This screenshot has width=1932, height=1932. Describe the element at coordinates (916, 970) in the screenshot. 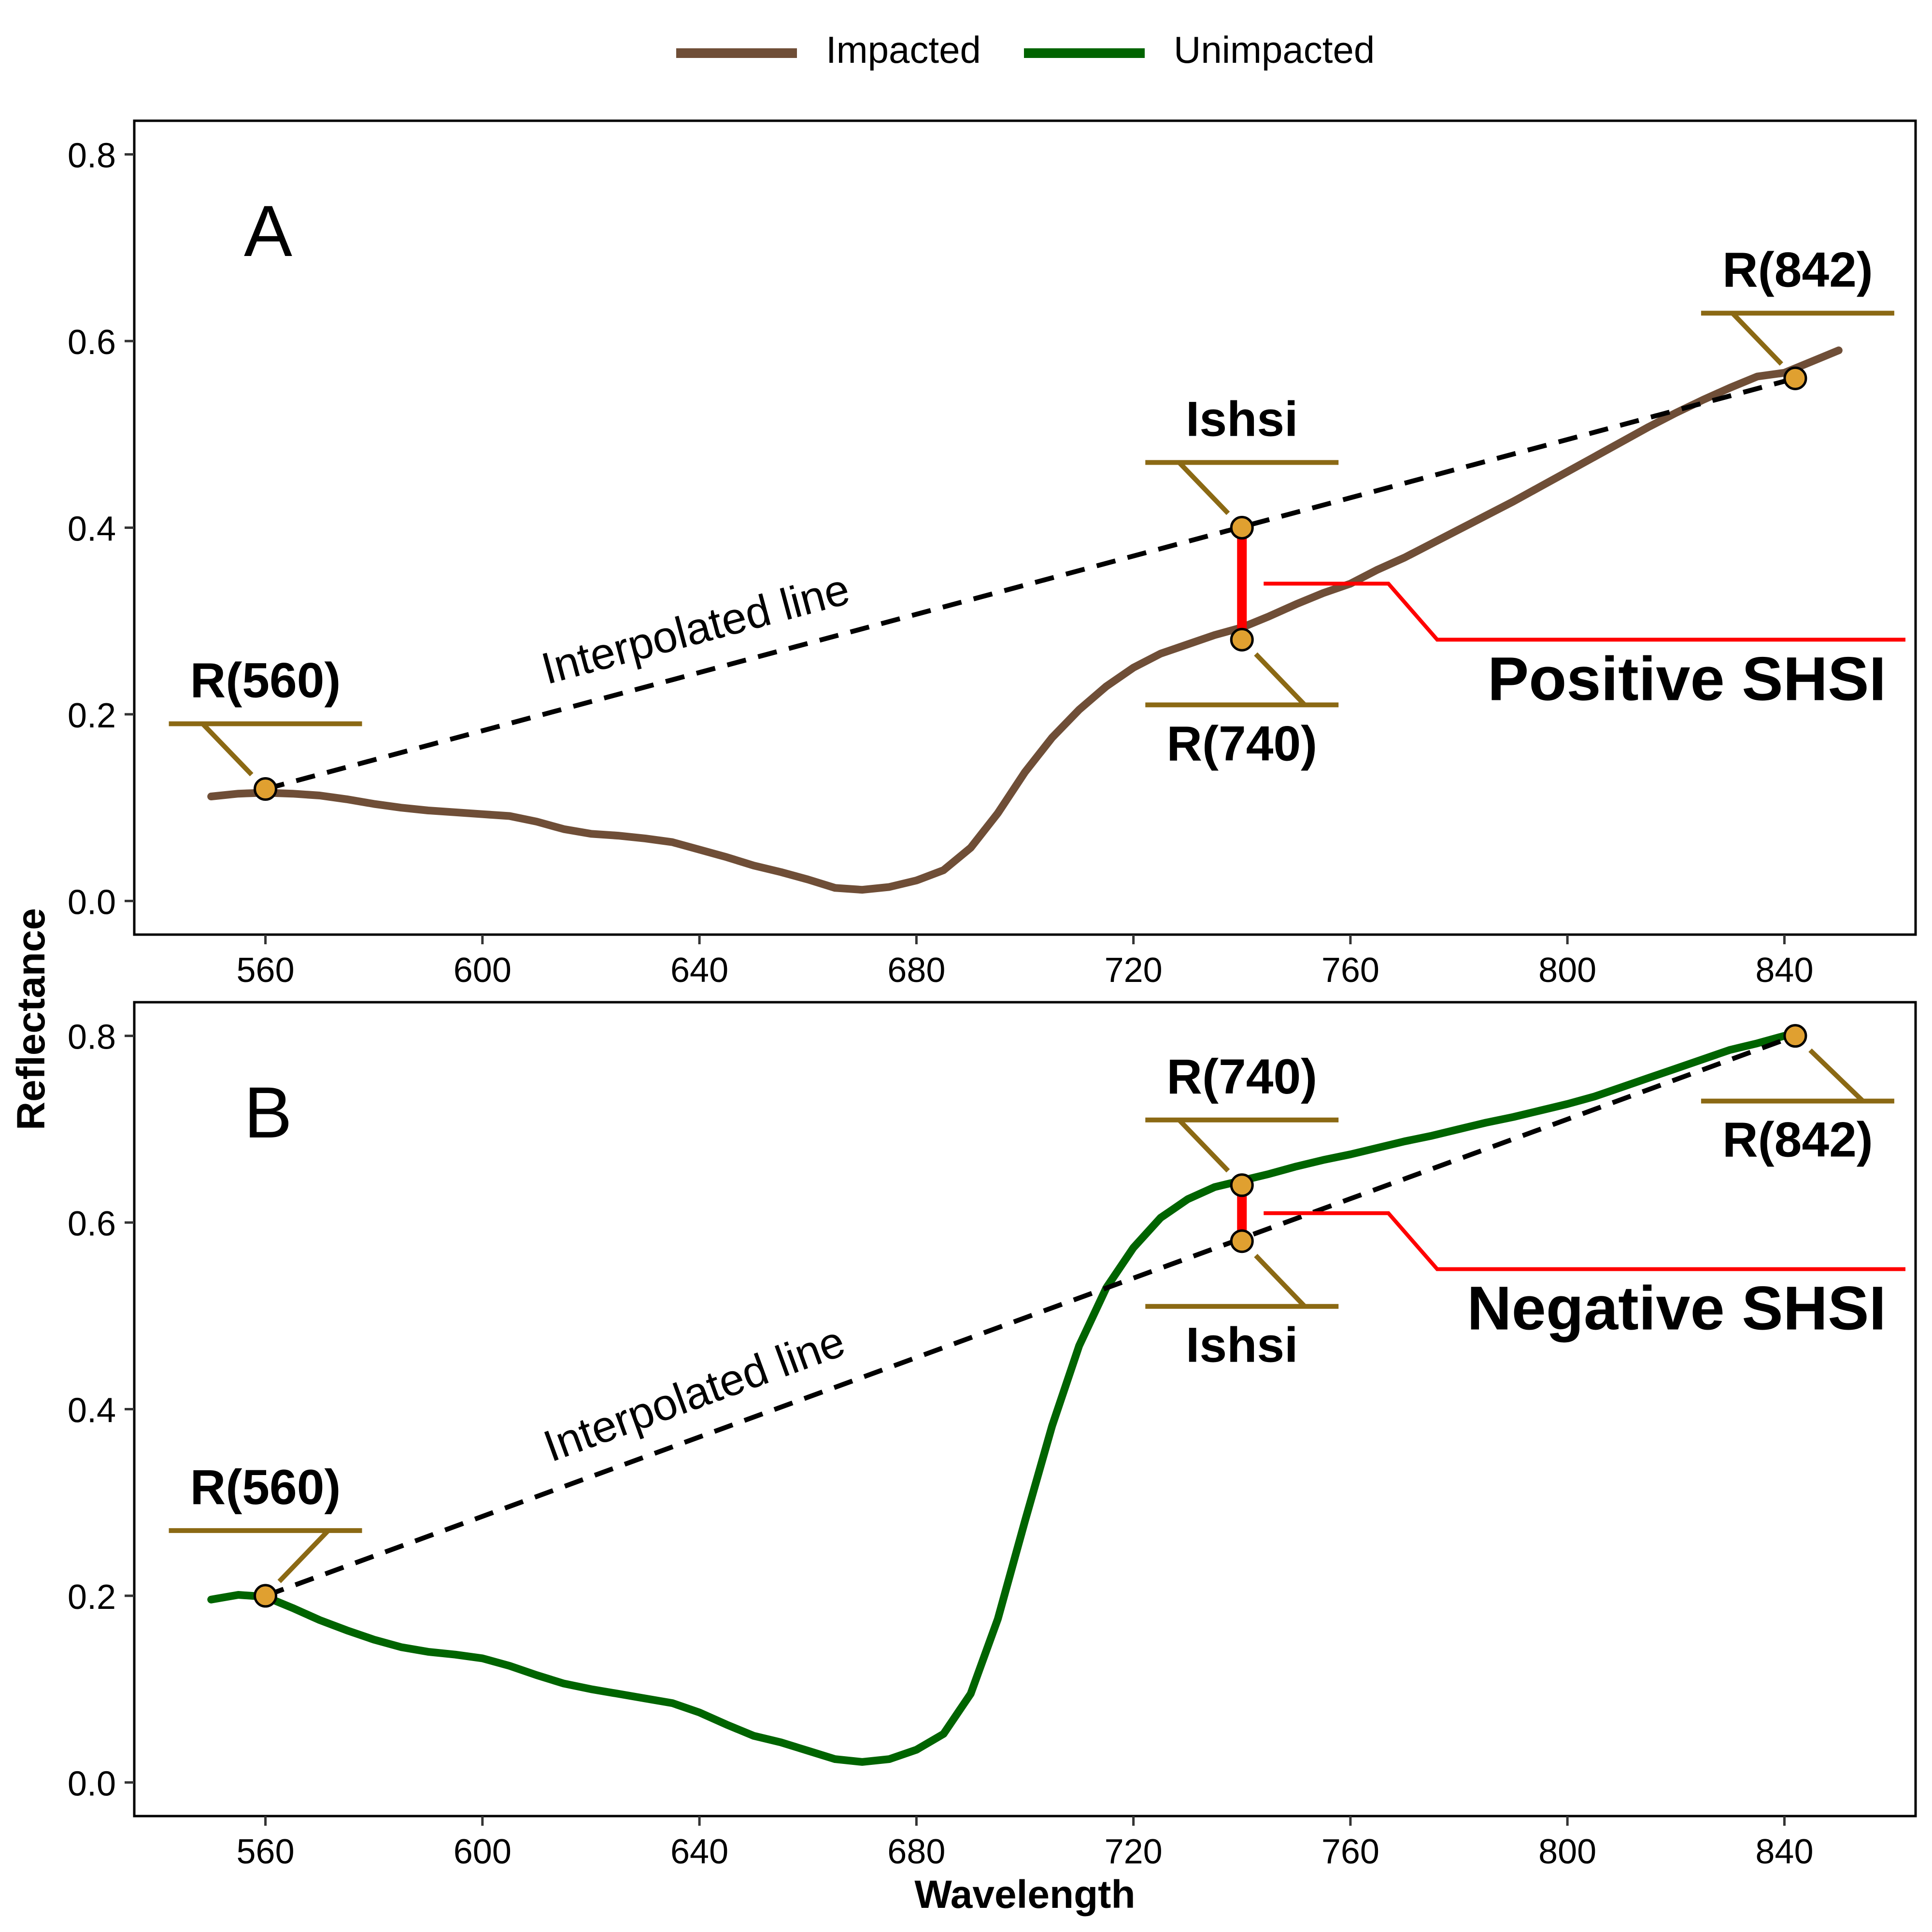

I see `x-tick-label-a: 680` at that location.